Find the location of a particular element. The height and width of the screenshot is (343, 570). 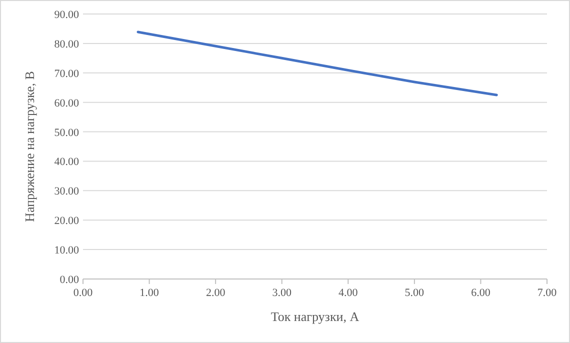

x-tick-label: 6.00 is located at coordinates (481, 293).